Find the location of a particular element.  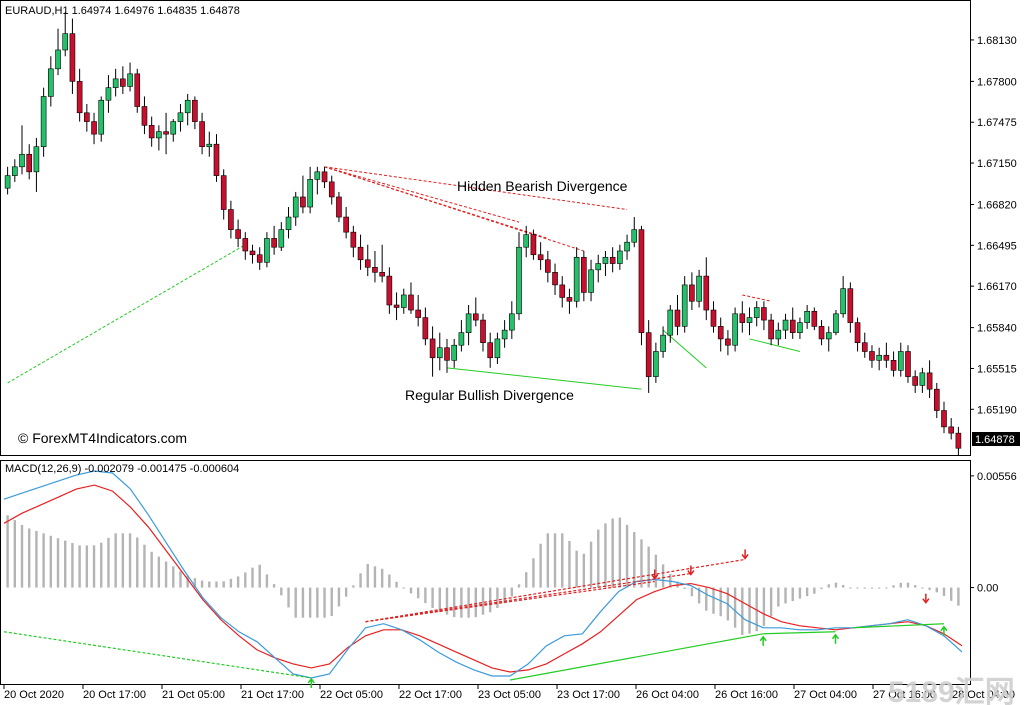

price-tick-label: 1.68130 is located at coordinates (997, 41).